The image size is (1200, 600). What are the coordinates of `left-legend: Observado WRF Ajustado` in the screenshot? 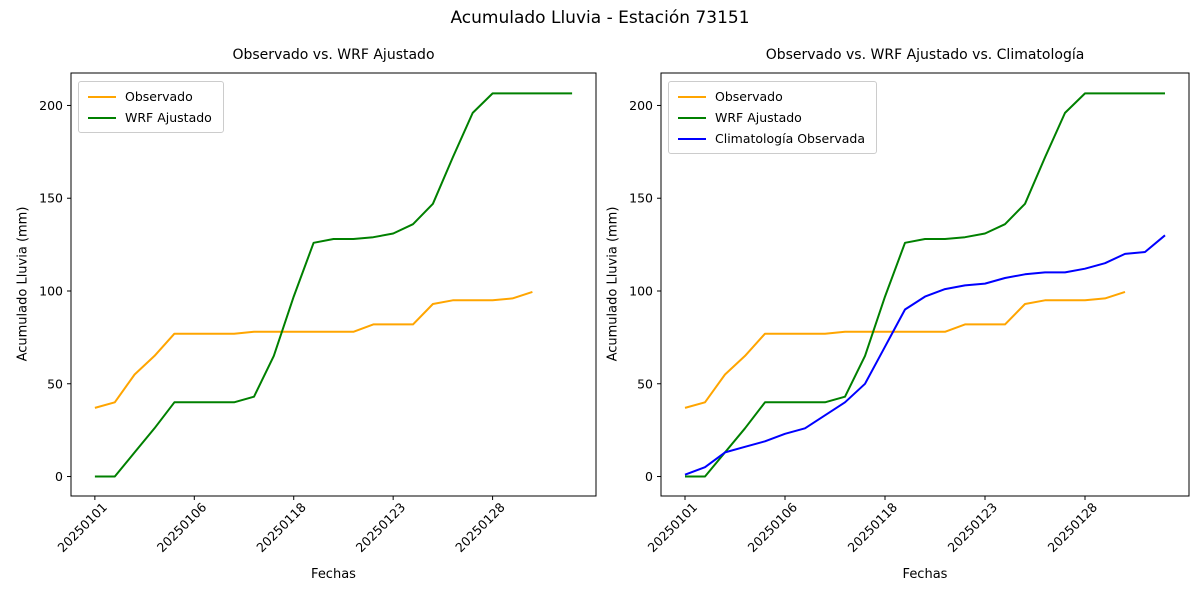 It's located at (151, 107).